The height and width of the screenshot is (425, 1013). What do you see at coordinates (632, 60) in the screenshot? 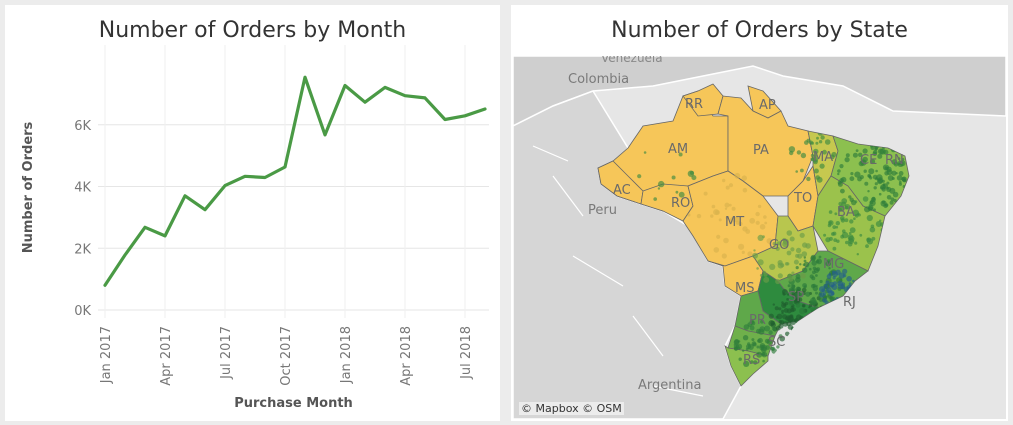
I see `label-venezuela: Venezuela` at bounding box center [632, 60].